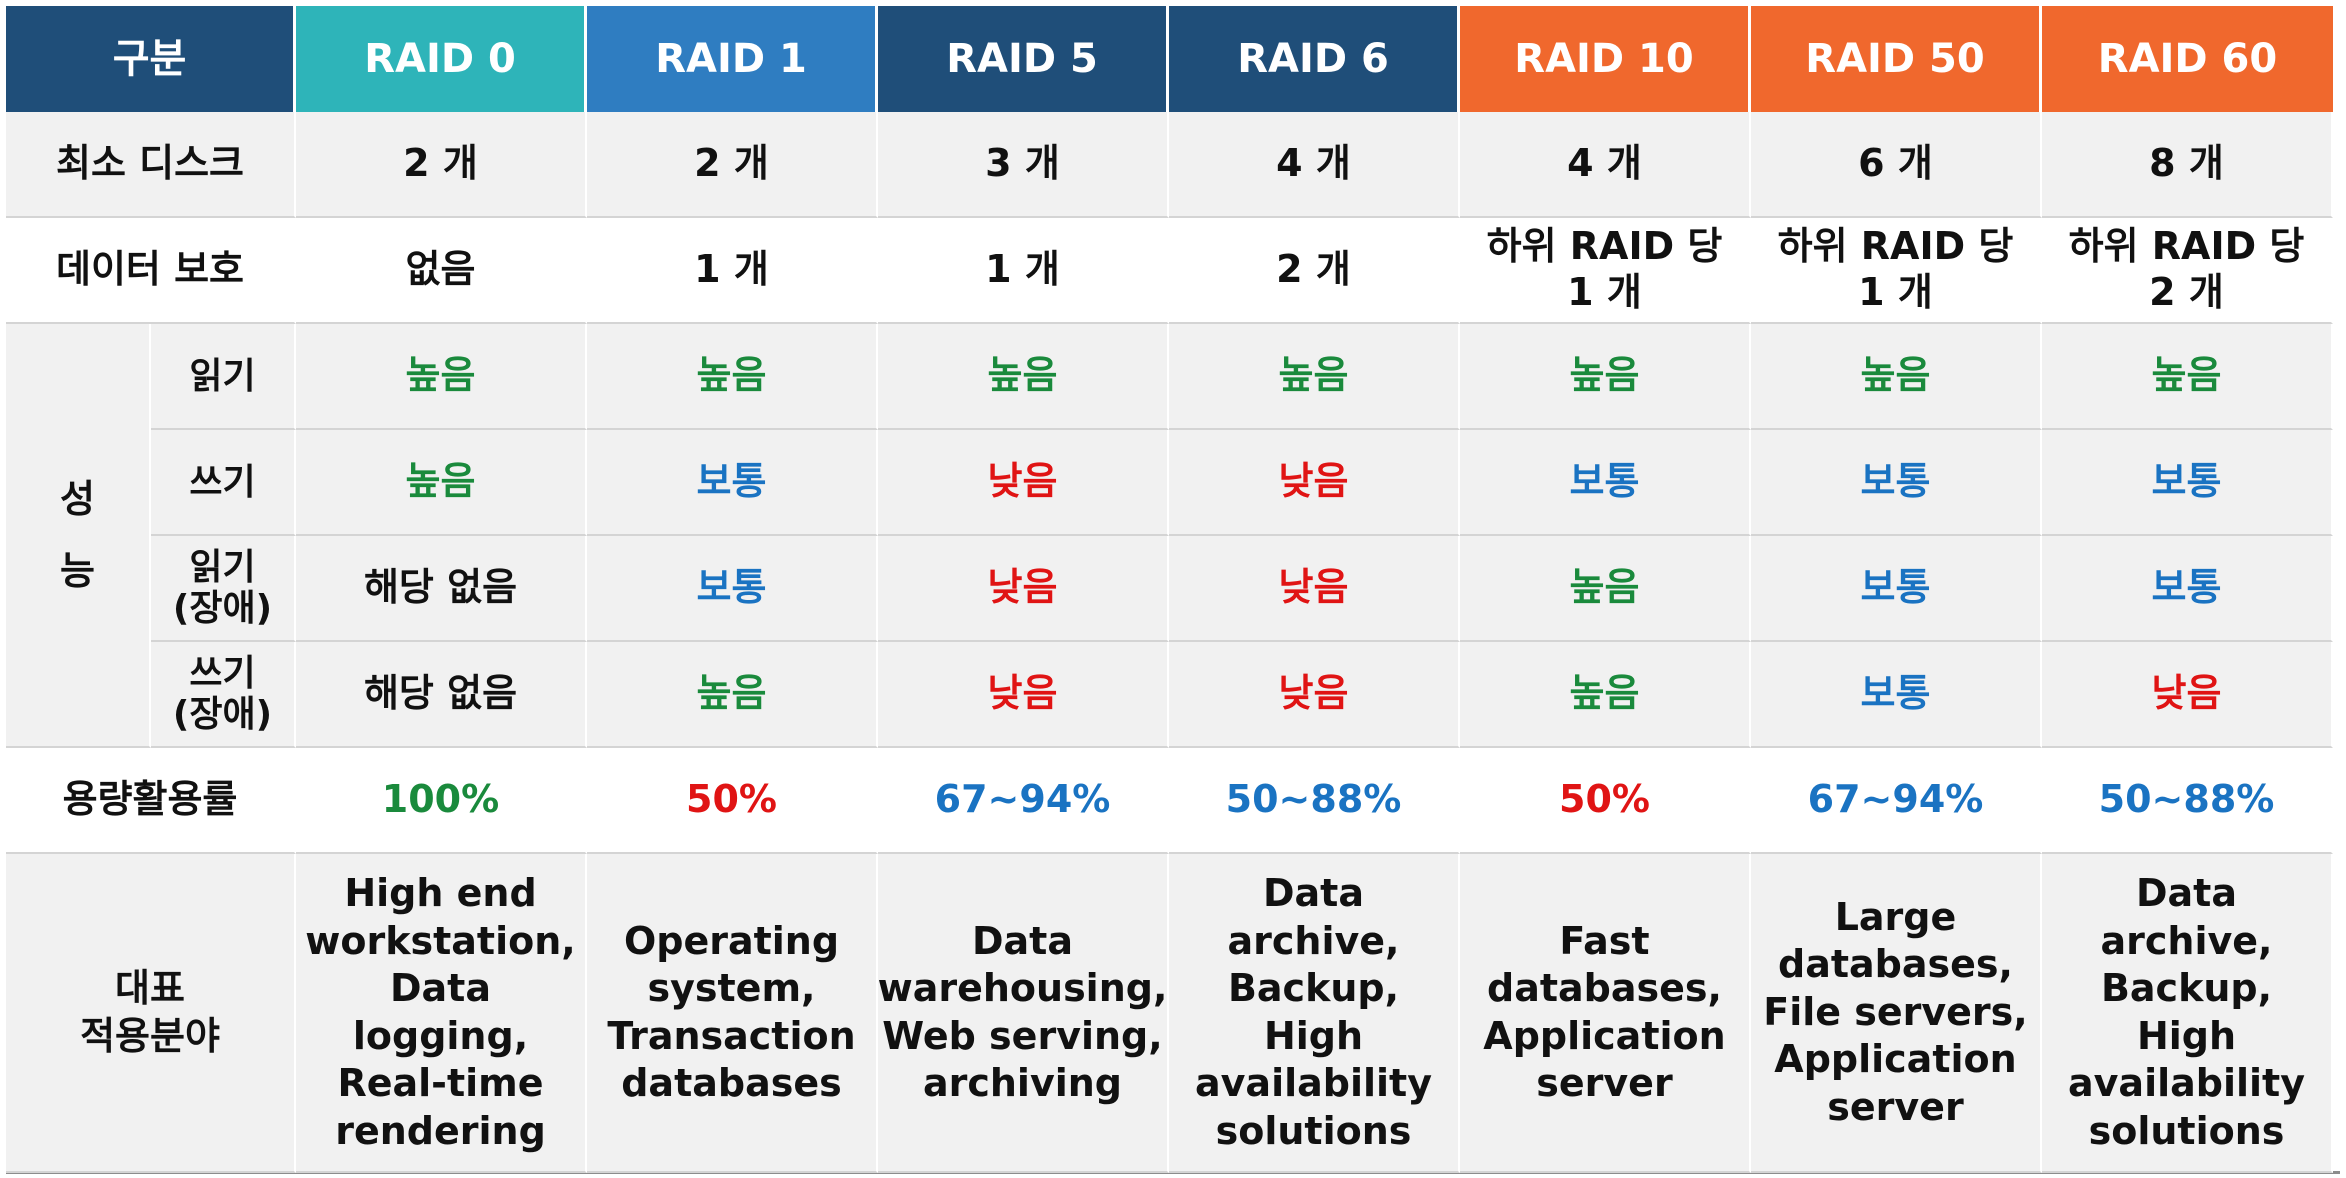  I want to click on header-raid6: RAID 6, so click(1314, 59).